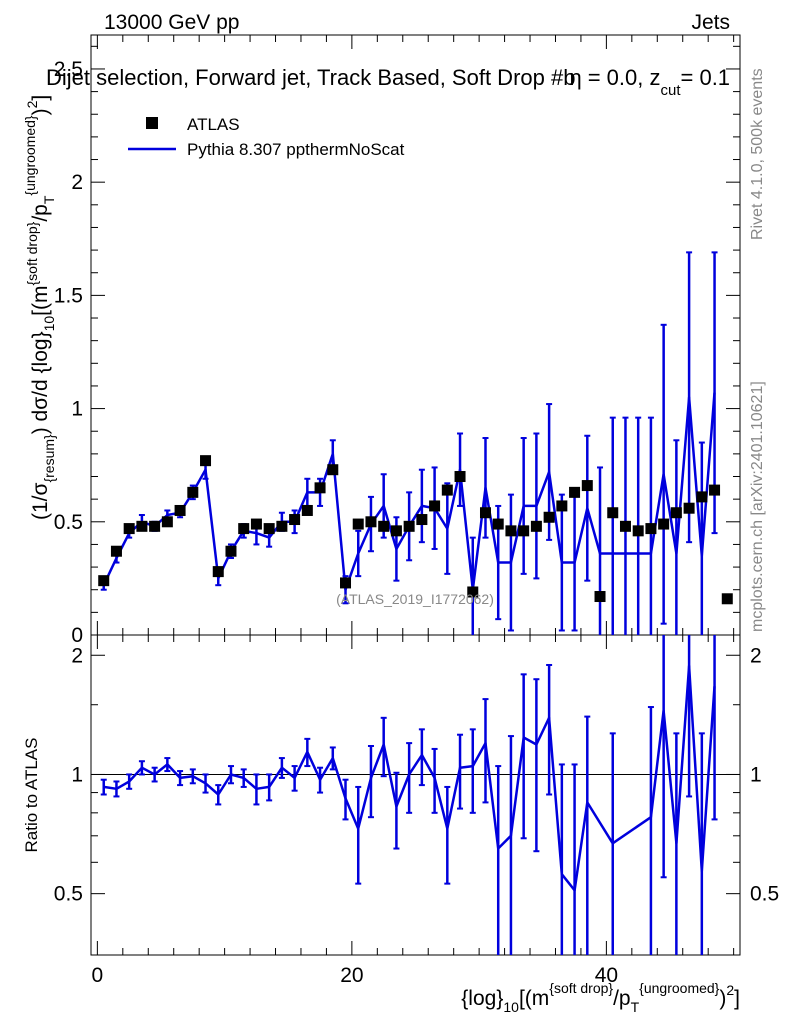 The width and height of the screenshot is (786, 1024). Describe the element at coordinates (68, 894) in the screenshot. I see `ratio-y-tick-label-left: 0.5` at that location.